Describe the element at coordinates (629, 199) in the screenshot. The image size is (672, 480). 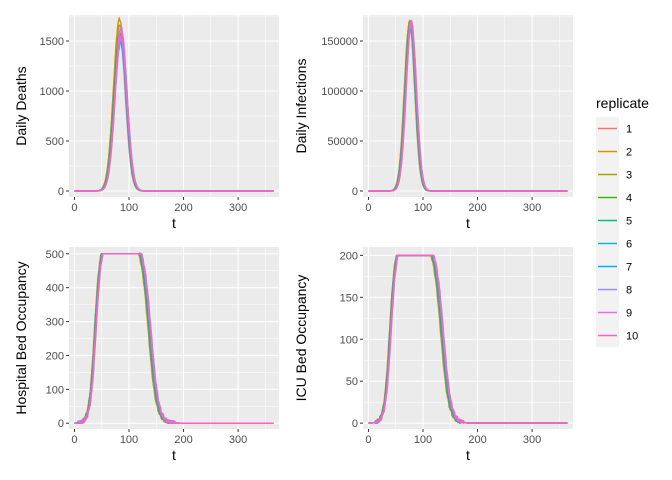
I see `legend-label: 4` at that location.